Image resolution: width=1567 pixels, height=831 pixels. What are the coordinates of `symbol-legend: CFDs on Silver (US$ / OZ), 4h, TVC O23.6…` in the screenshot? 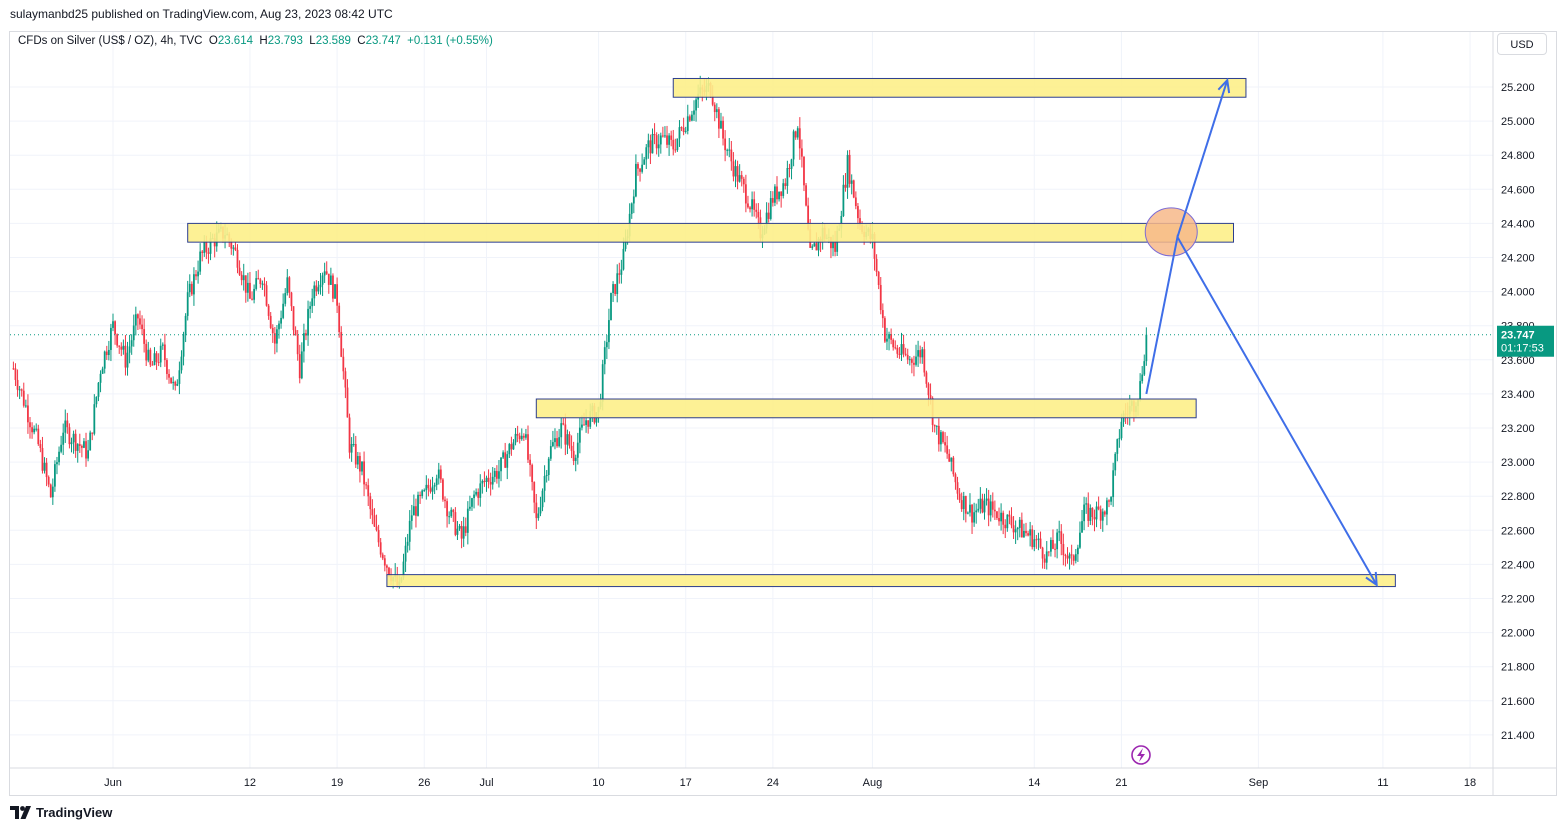 It's located at (255, 41).